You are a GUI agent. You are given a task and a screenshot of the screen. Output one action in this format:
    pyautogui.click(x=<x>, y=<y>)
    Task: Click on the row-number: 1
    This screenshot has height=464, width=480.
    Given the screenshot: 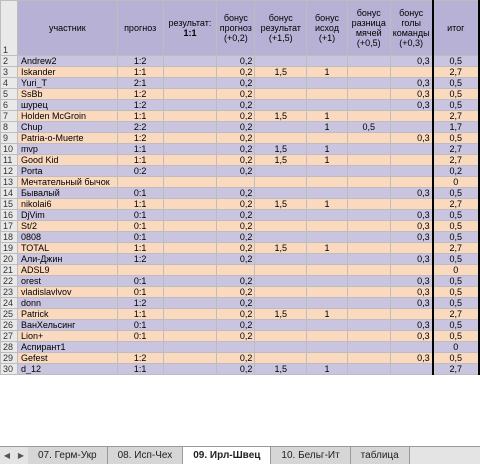 What is the action you would take?
    pyautogui.click(x=9, y=28)
    